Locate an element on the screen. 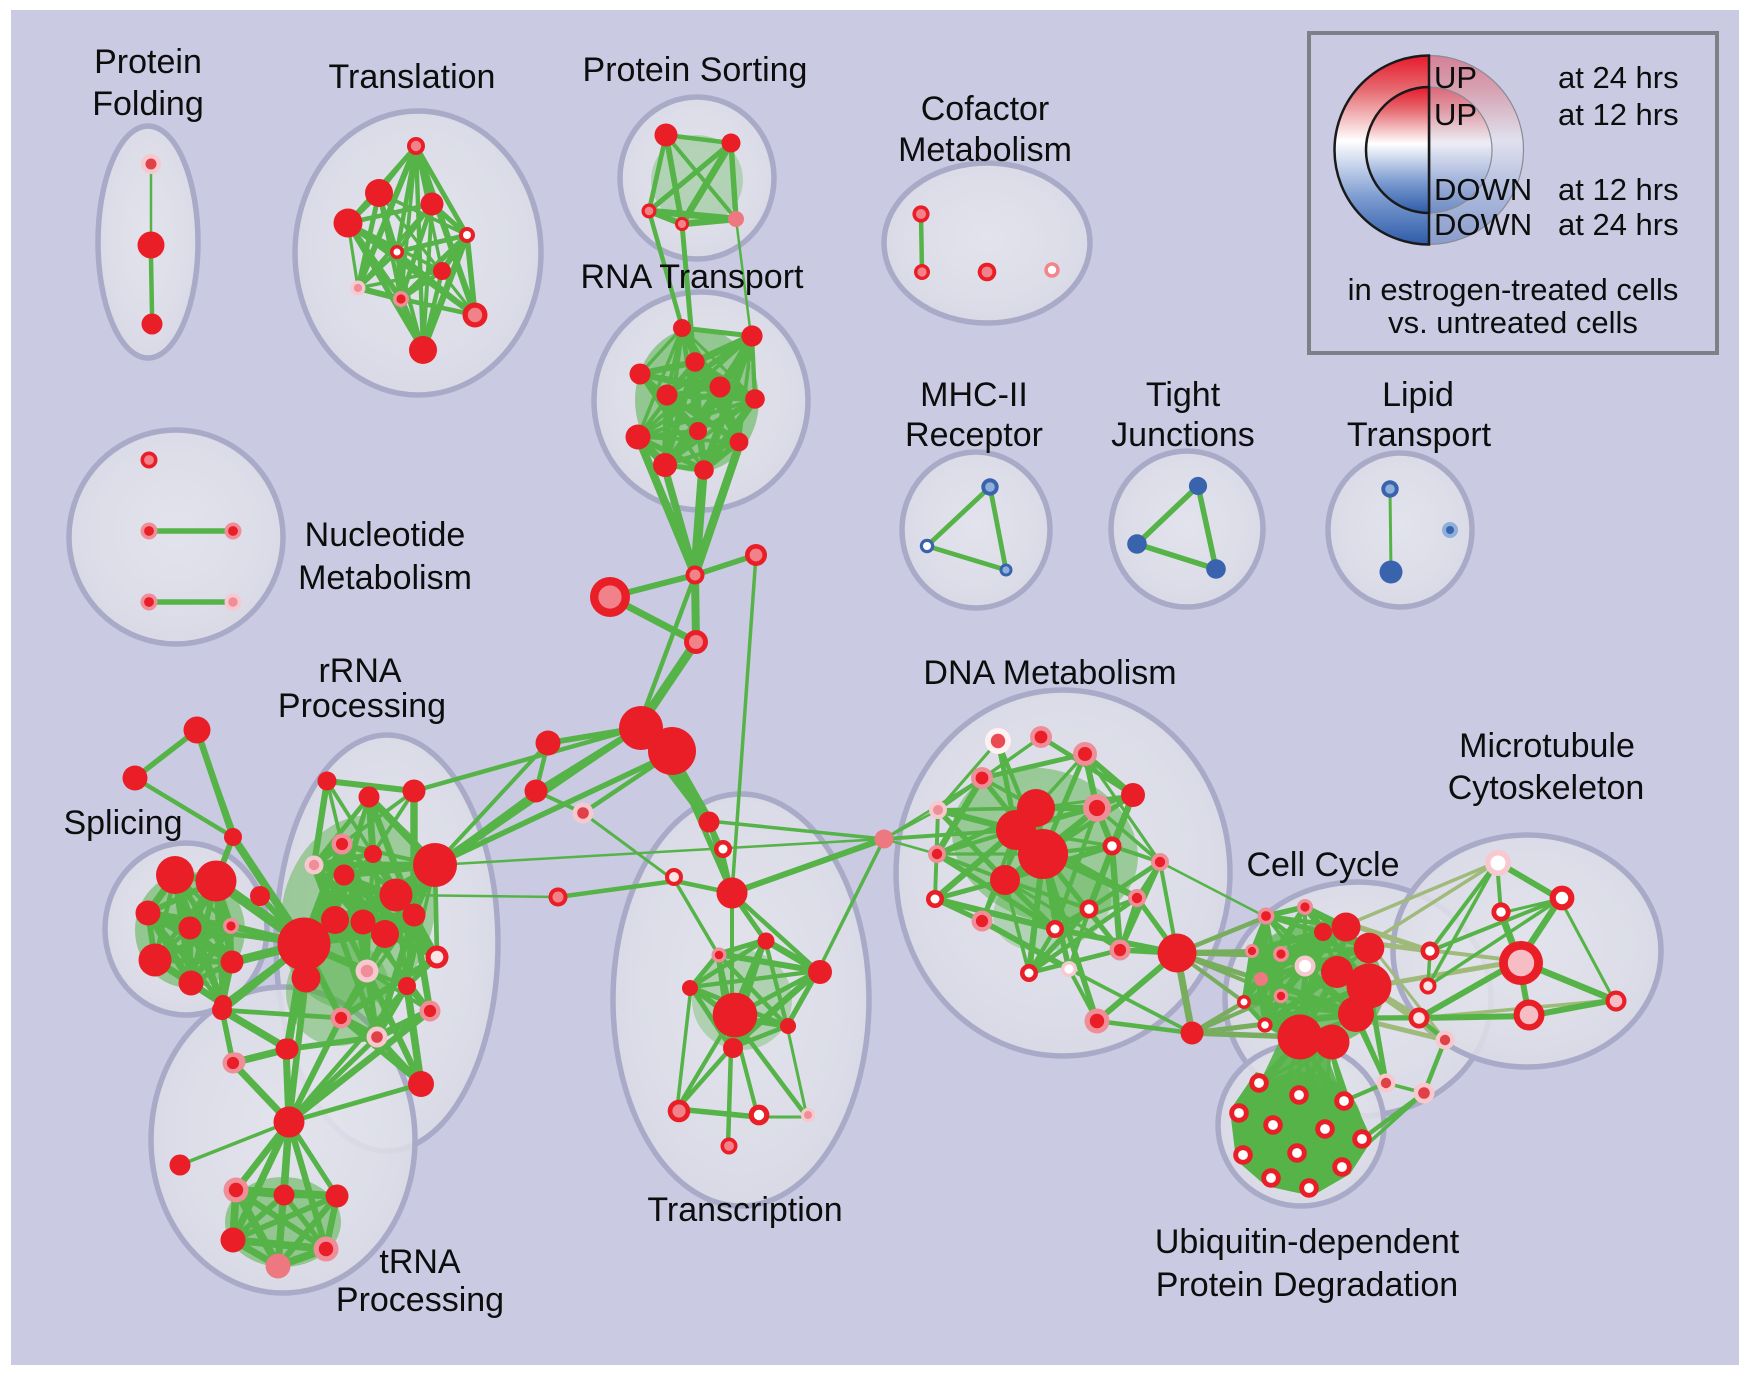 The image size is (1750, 1376). svg-text: DNA Metabolism is located at coordinates (1049, 673).